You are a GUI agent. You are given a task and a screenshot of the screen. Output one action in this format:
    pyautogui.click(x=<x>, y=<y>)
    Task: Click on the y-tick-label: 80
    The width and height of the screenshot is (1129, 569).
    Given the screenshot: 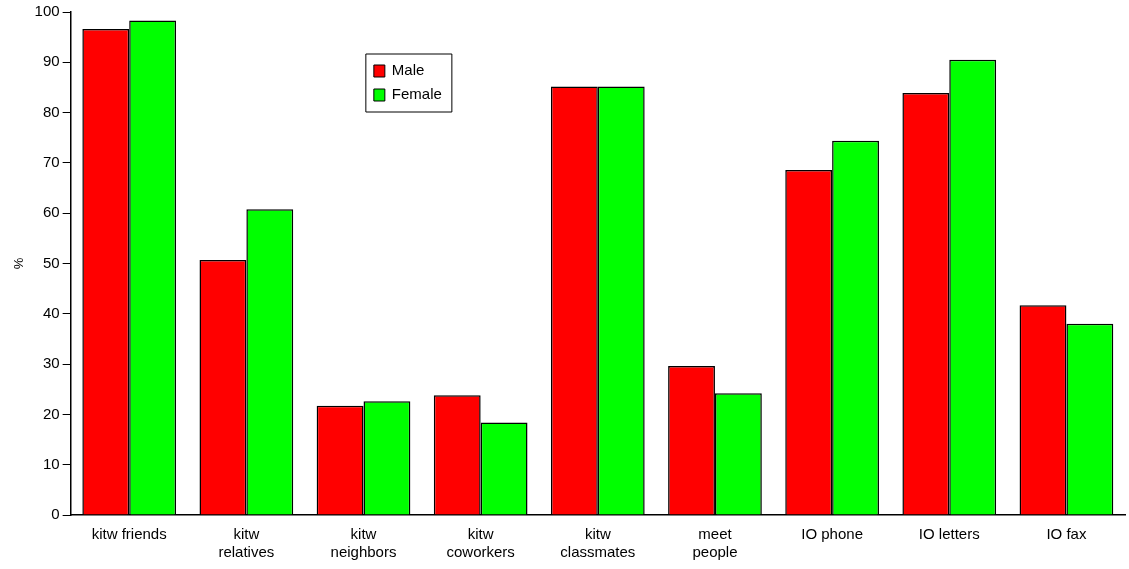 What is the action you would take?
    pyautogui.click(x=51, y=111)
    